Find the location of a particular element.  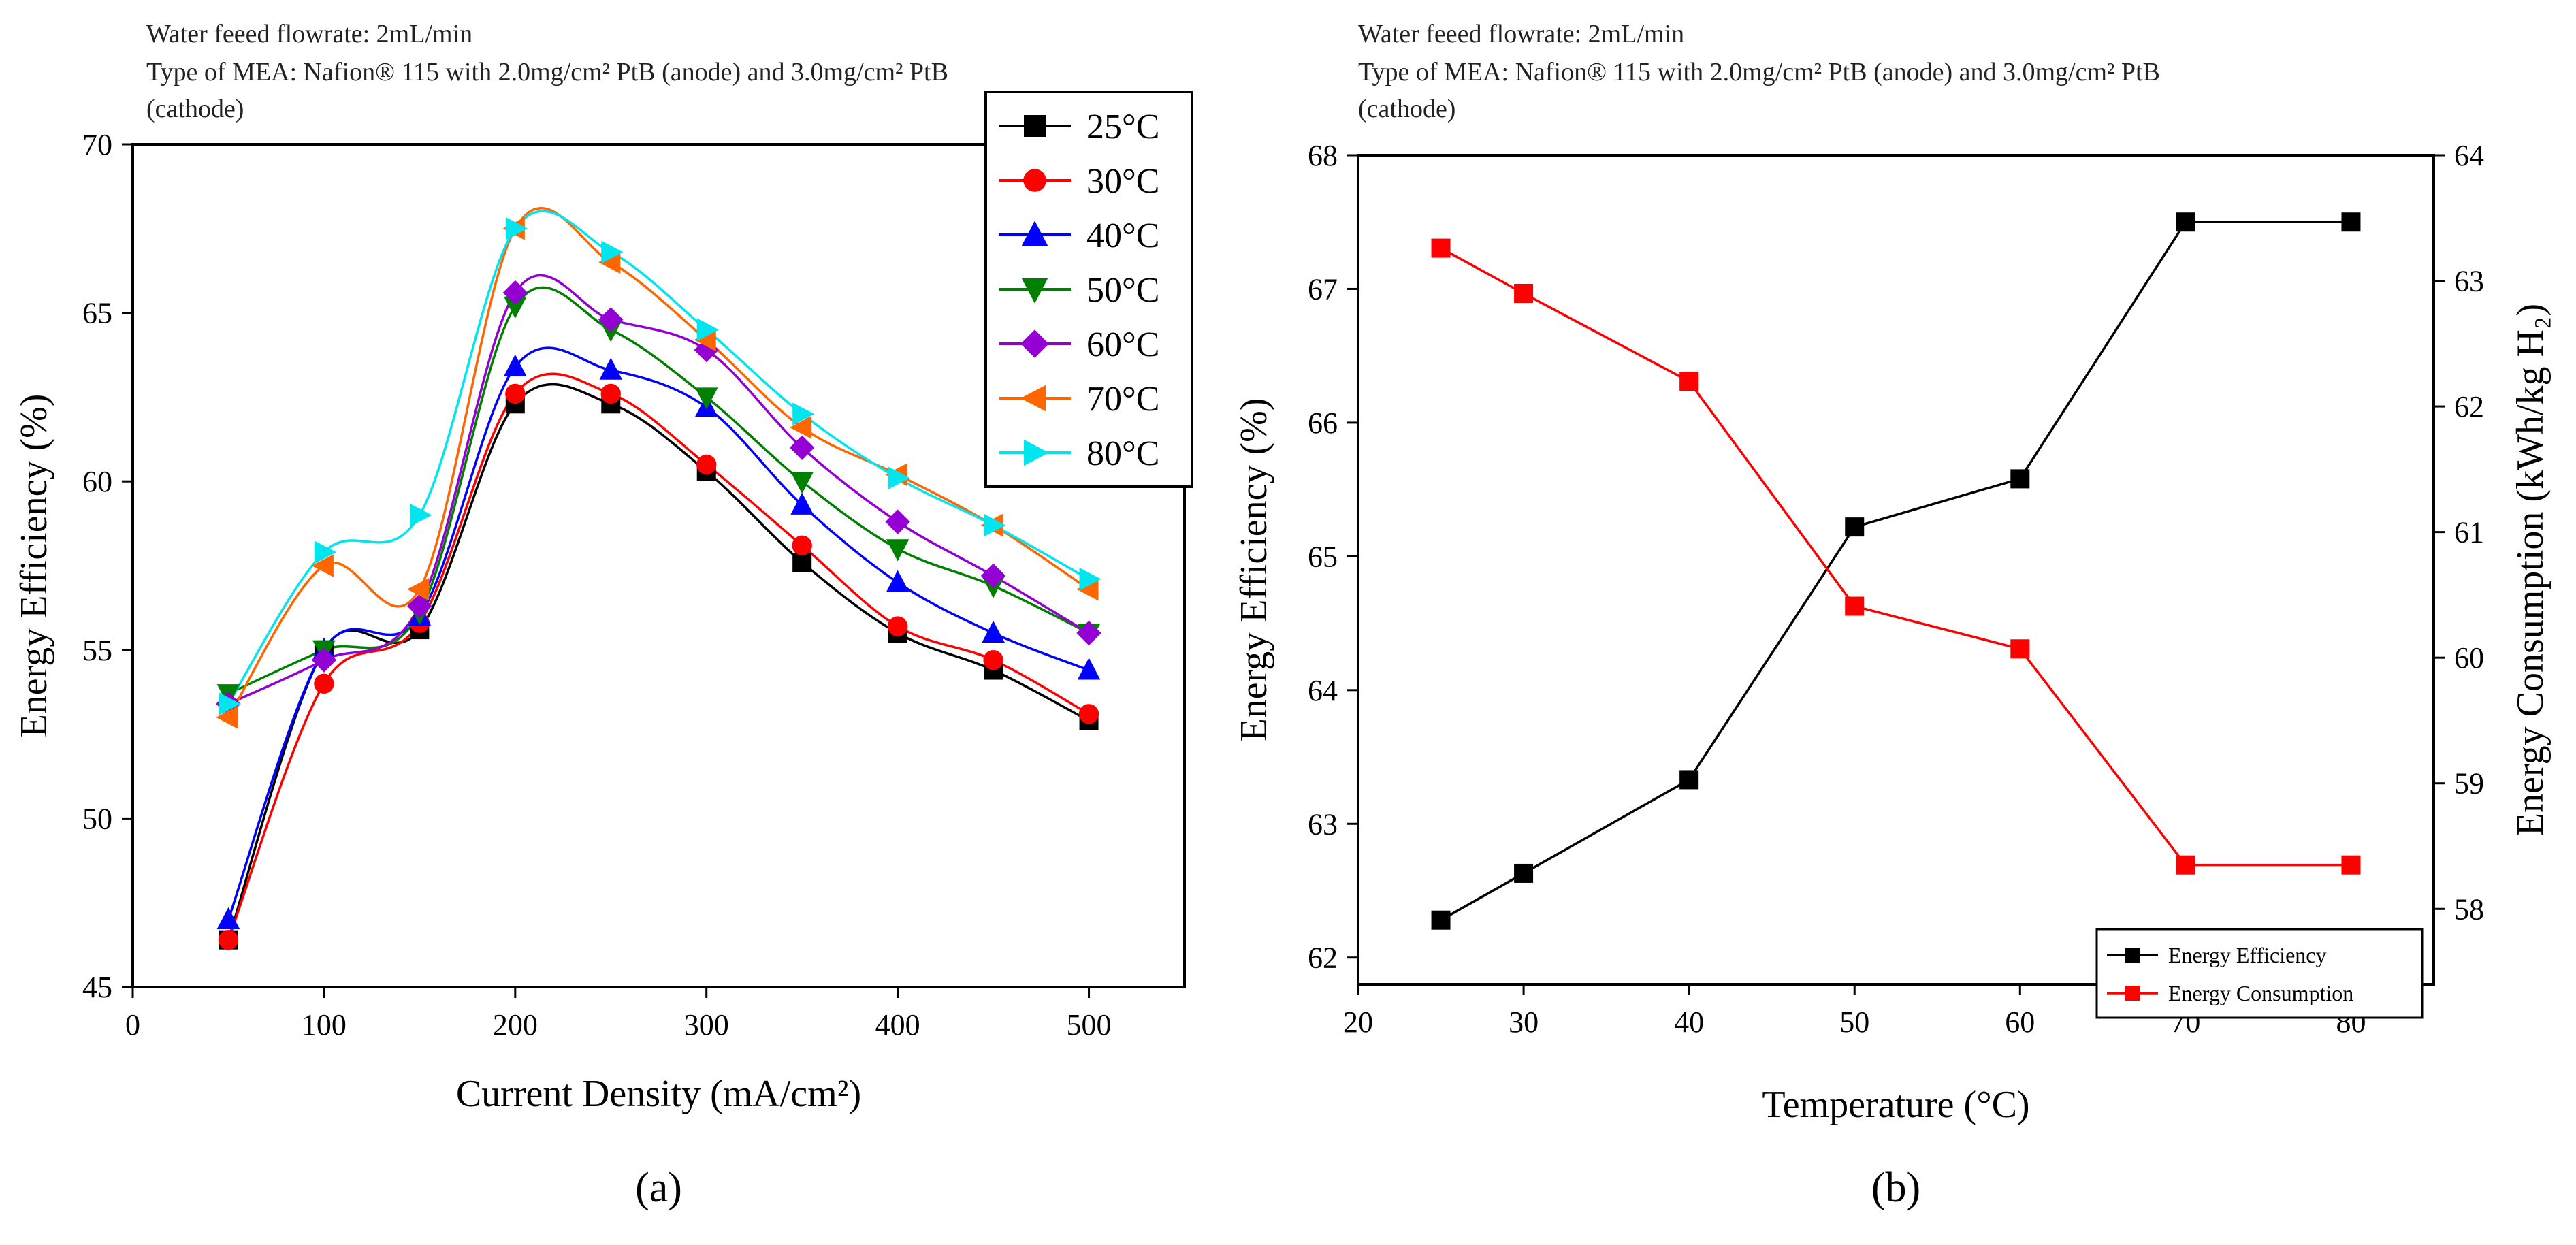

chart-b-x-tick-label: 50 is located at coordinates (1854, 1022).